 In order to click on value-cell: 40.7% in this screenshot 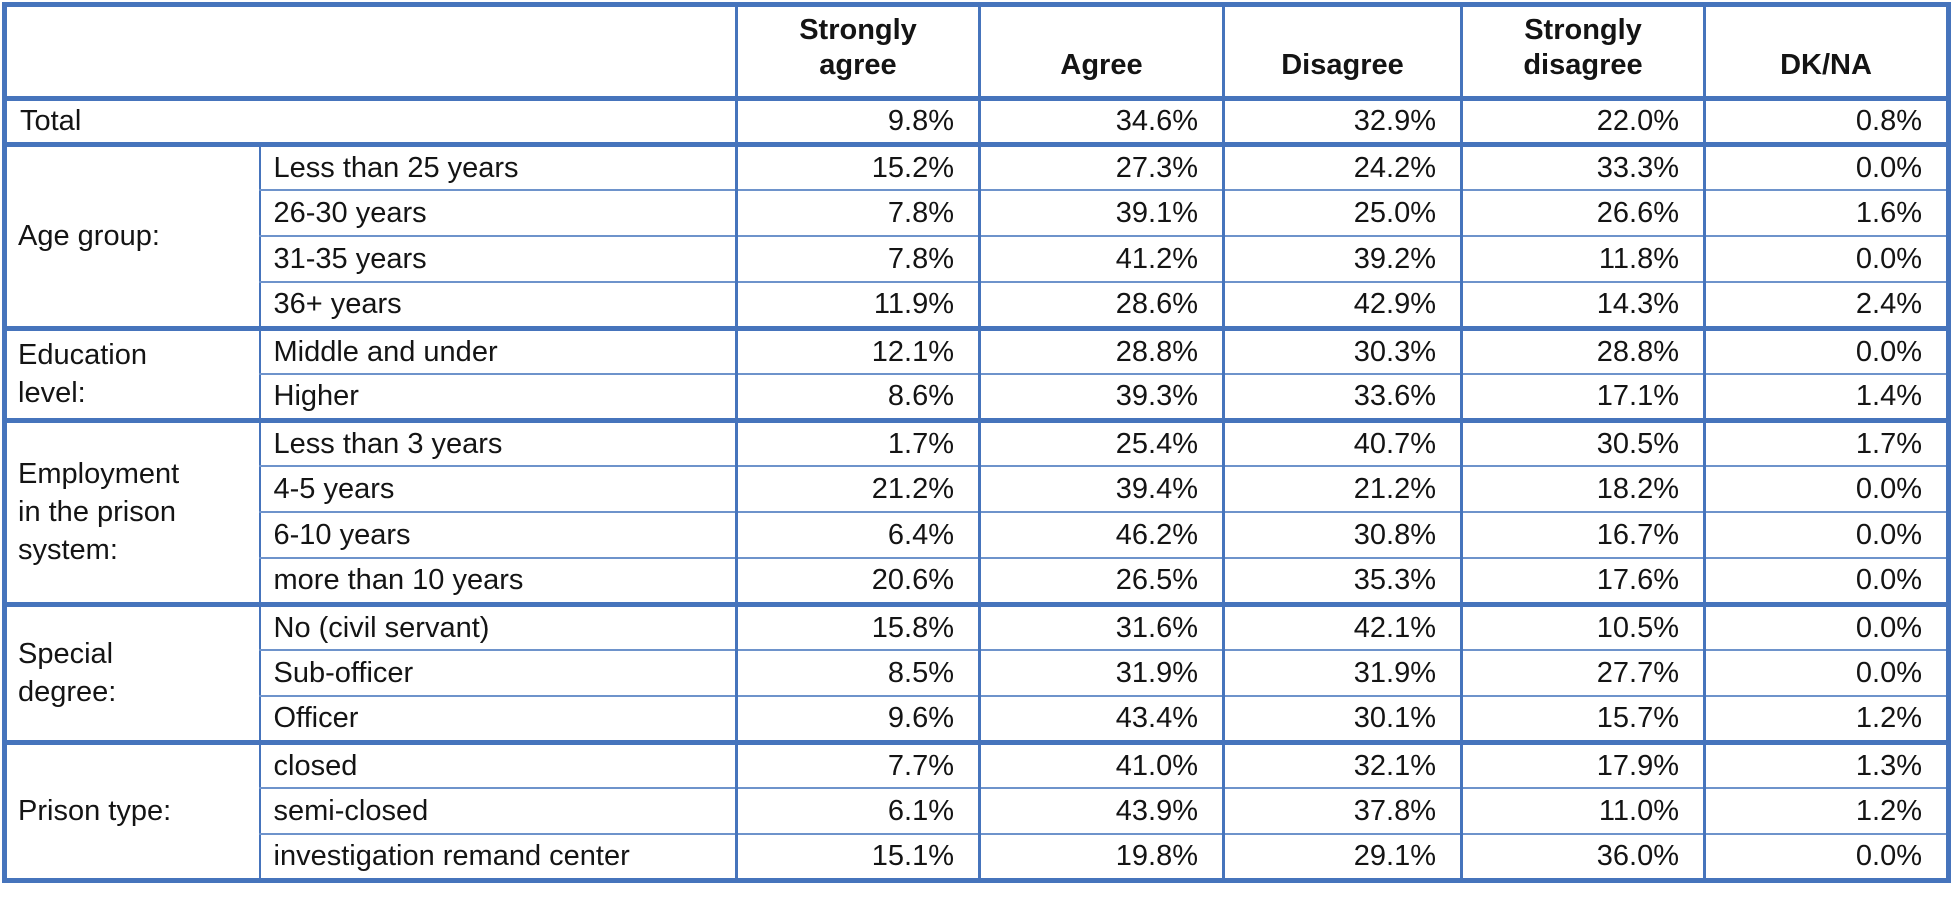, I will do `click(1342, 442)`.